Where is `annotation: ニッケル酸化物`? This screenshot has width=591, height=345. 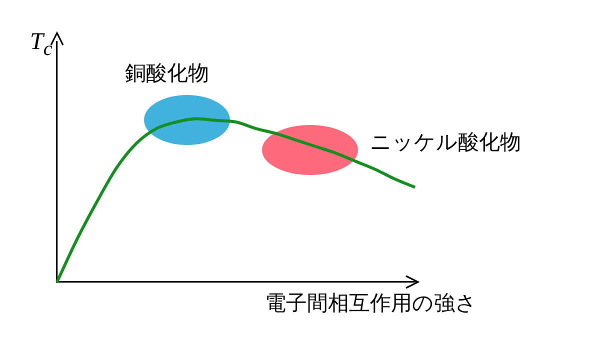
annotation: ニッケル酸化物 is located at coordinates (445, 142).